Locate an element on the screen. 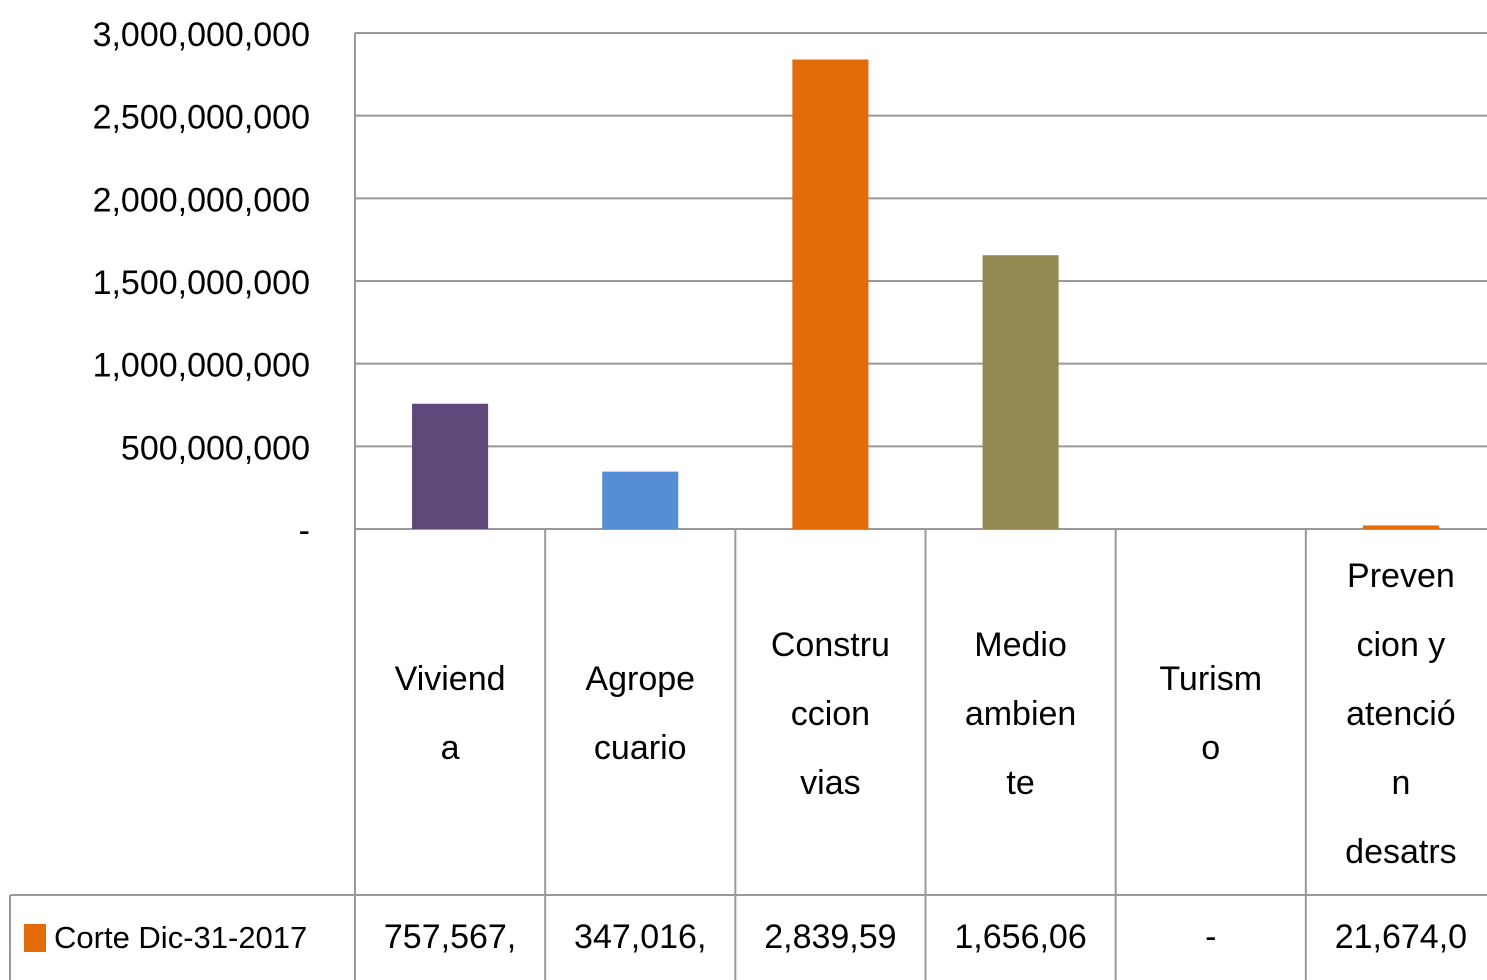  data-label: 1,656,06 is located at coordinates (1020, 937).